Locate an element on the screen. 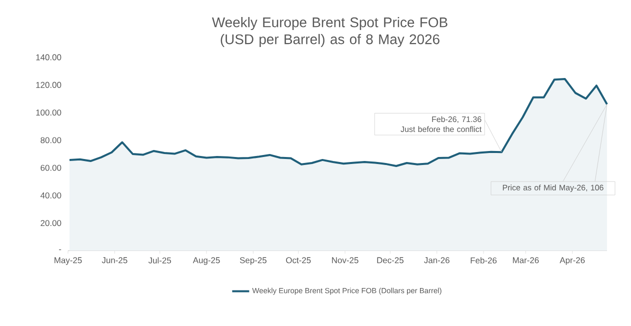 Image resolution: width=631 pixels, height=326 pixels. y-tick-label: 60.00 is located at coordinates (51, 167).